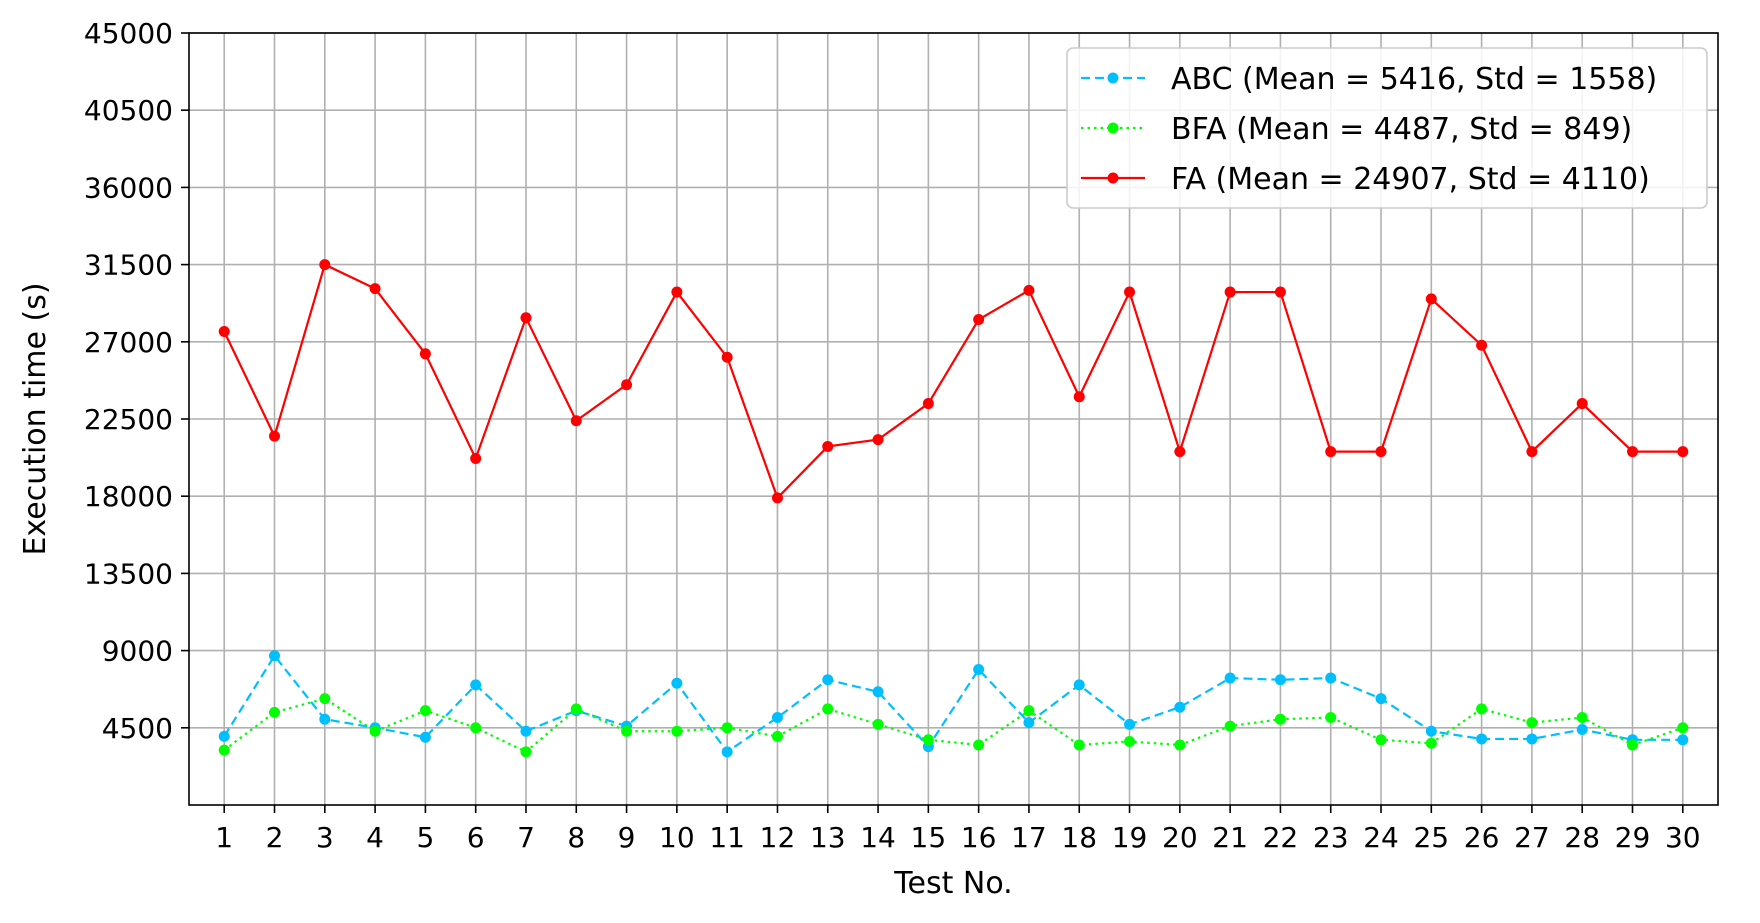 The width and height of the screenshot is (1760, 923). I want to click on y-tick-label: 18000, so click(128, 496).